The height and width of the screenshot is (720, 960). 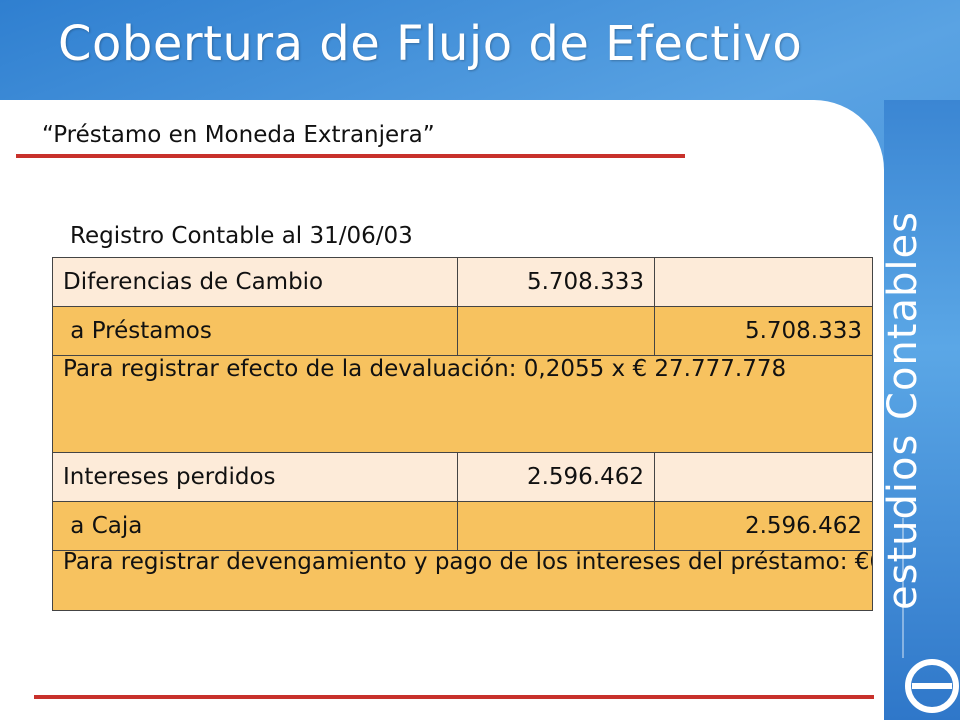 I want to click on credit-cell: 5.708.333, so click(x=763, y=331).